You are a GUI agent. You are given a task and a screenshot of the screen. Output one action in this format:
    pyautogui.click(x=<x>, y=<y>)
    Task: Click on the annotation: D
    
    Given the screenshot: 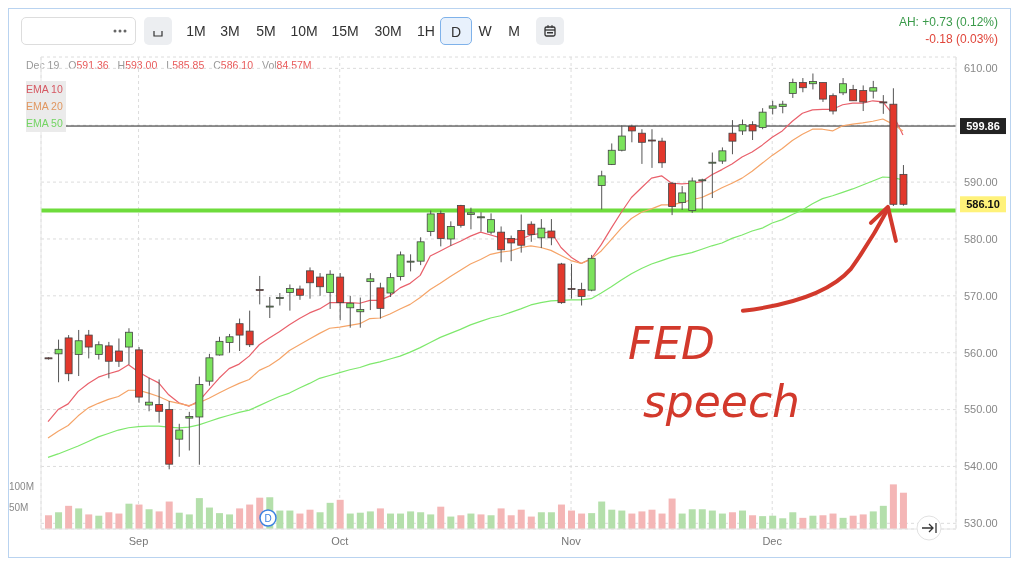 What is the action you would take?
    pyautogui.click(x=268, y=518)
    